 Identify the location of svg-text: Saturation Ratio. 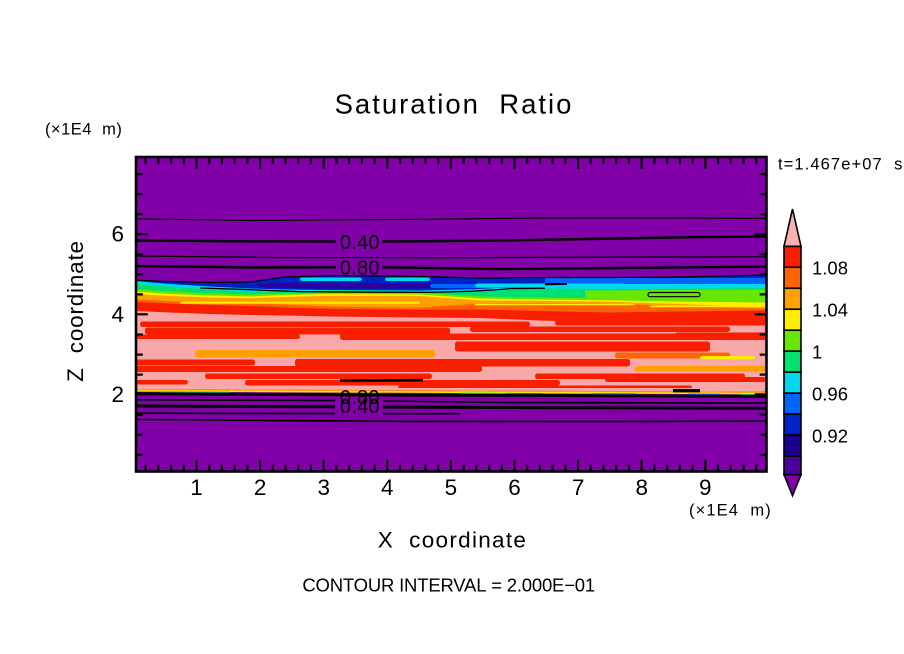
(454, 104).